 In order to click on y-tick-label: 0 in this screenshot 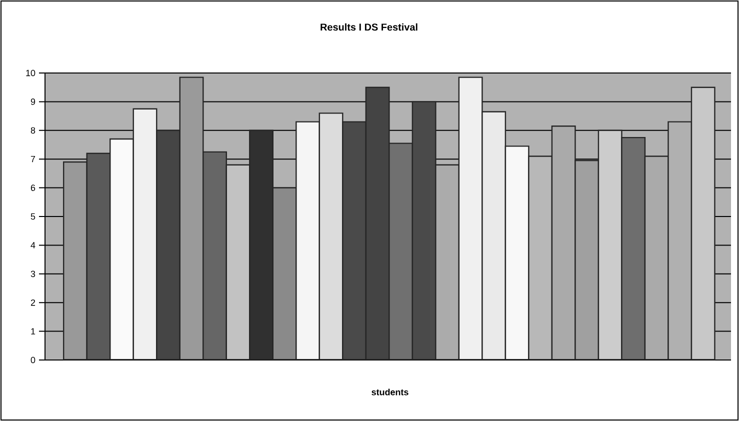, I will do `click(33, 360)`.